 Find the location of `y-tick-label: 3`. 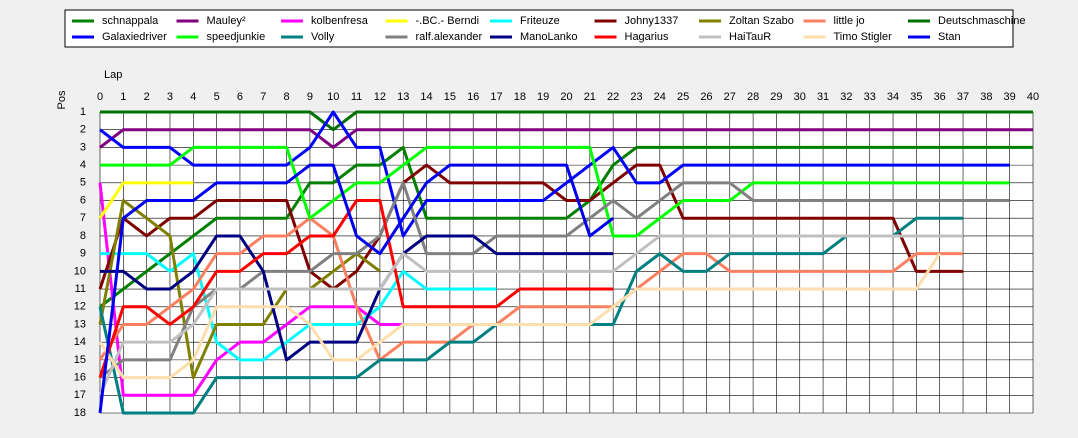

y-tick-label: 3 is located at coordinates (83, 147).